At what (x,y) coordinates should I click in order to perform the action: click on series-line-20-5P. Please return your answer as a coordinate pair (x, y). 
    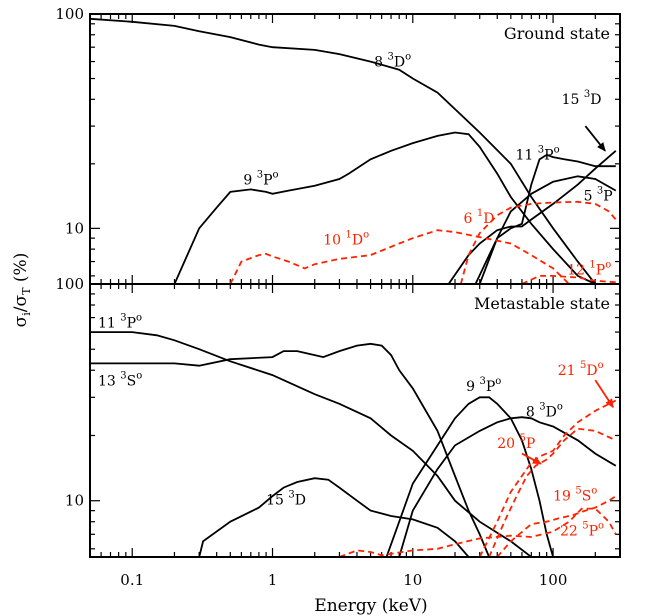
    Looking at the image, I should click on (552, 492).